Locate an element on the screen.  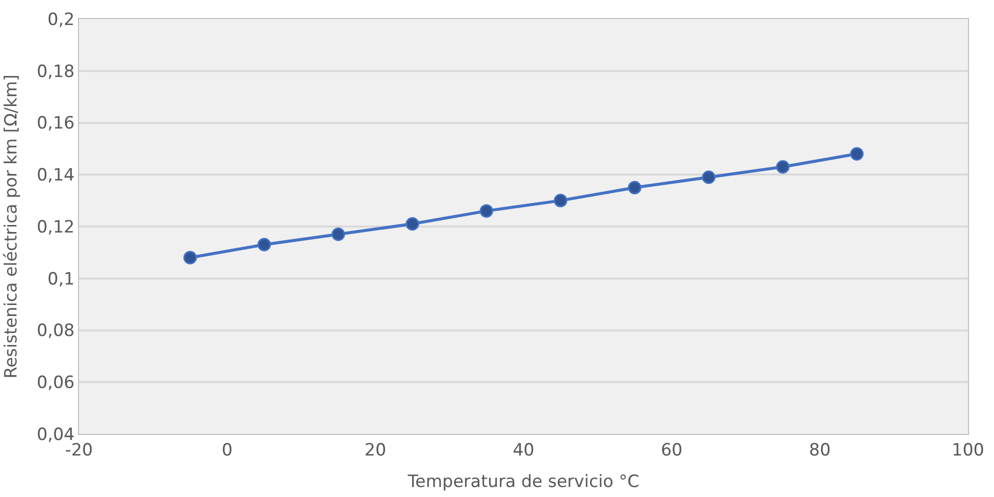
x-tick-label: 40 is located at coordinates (523, 450).